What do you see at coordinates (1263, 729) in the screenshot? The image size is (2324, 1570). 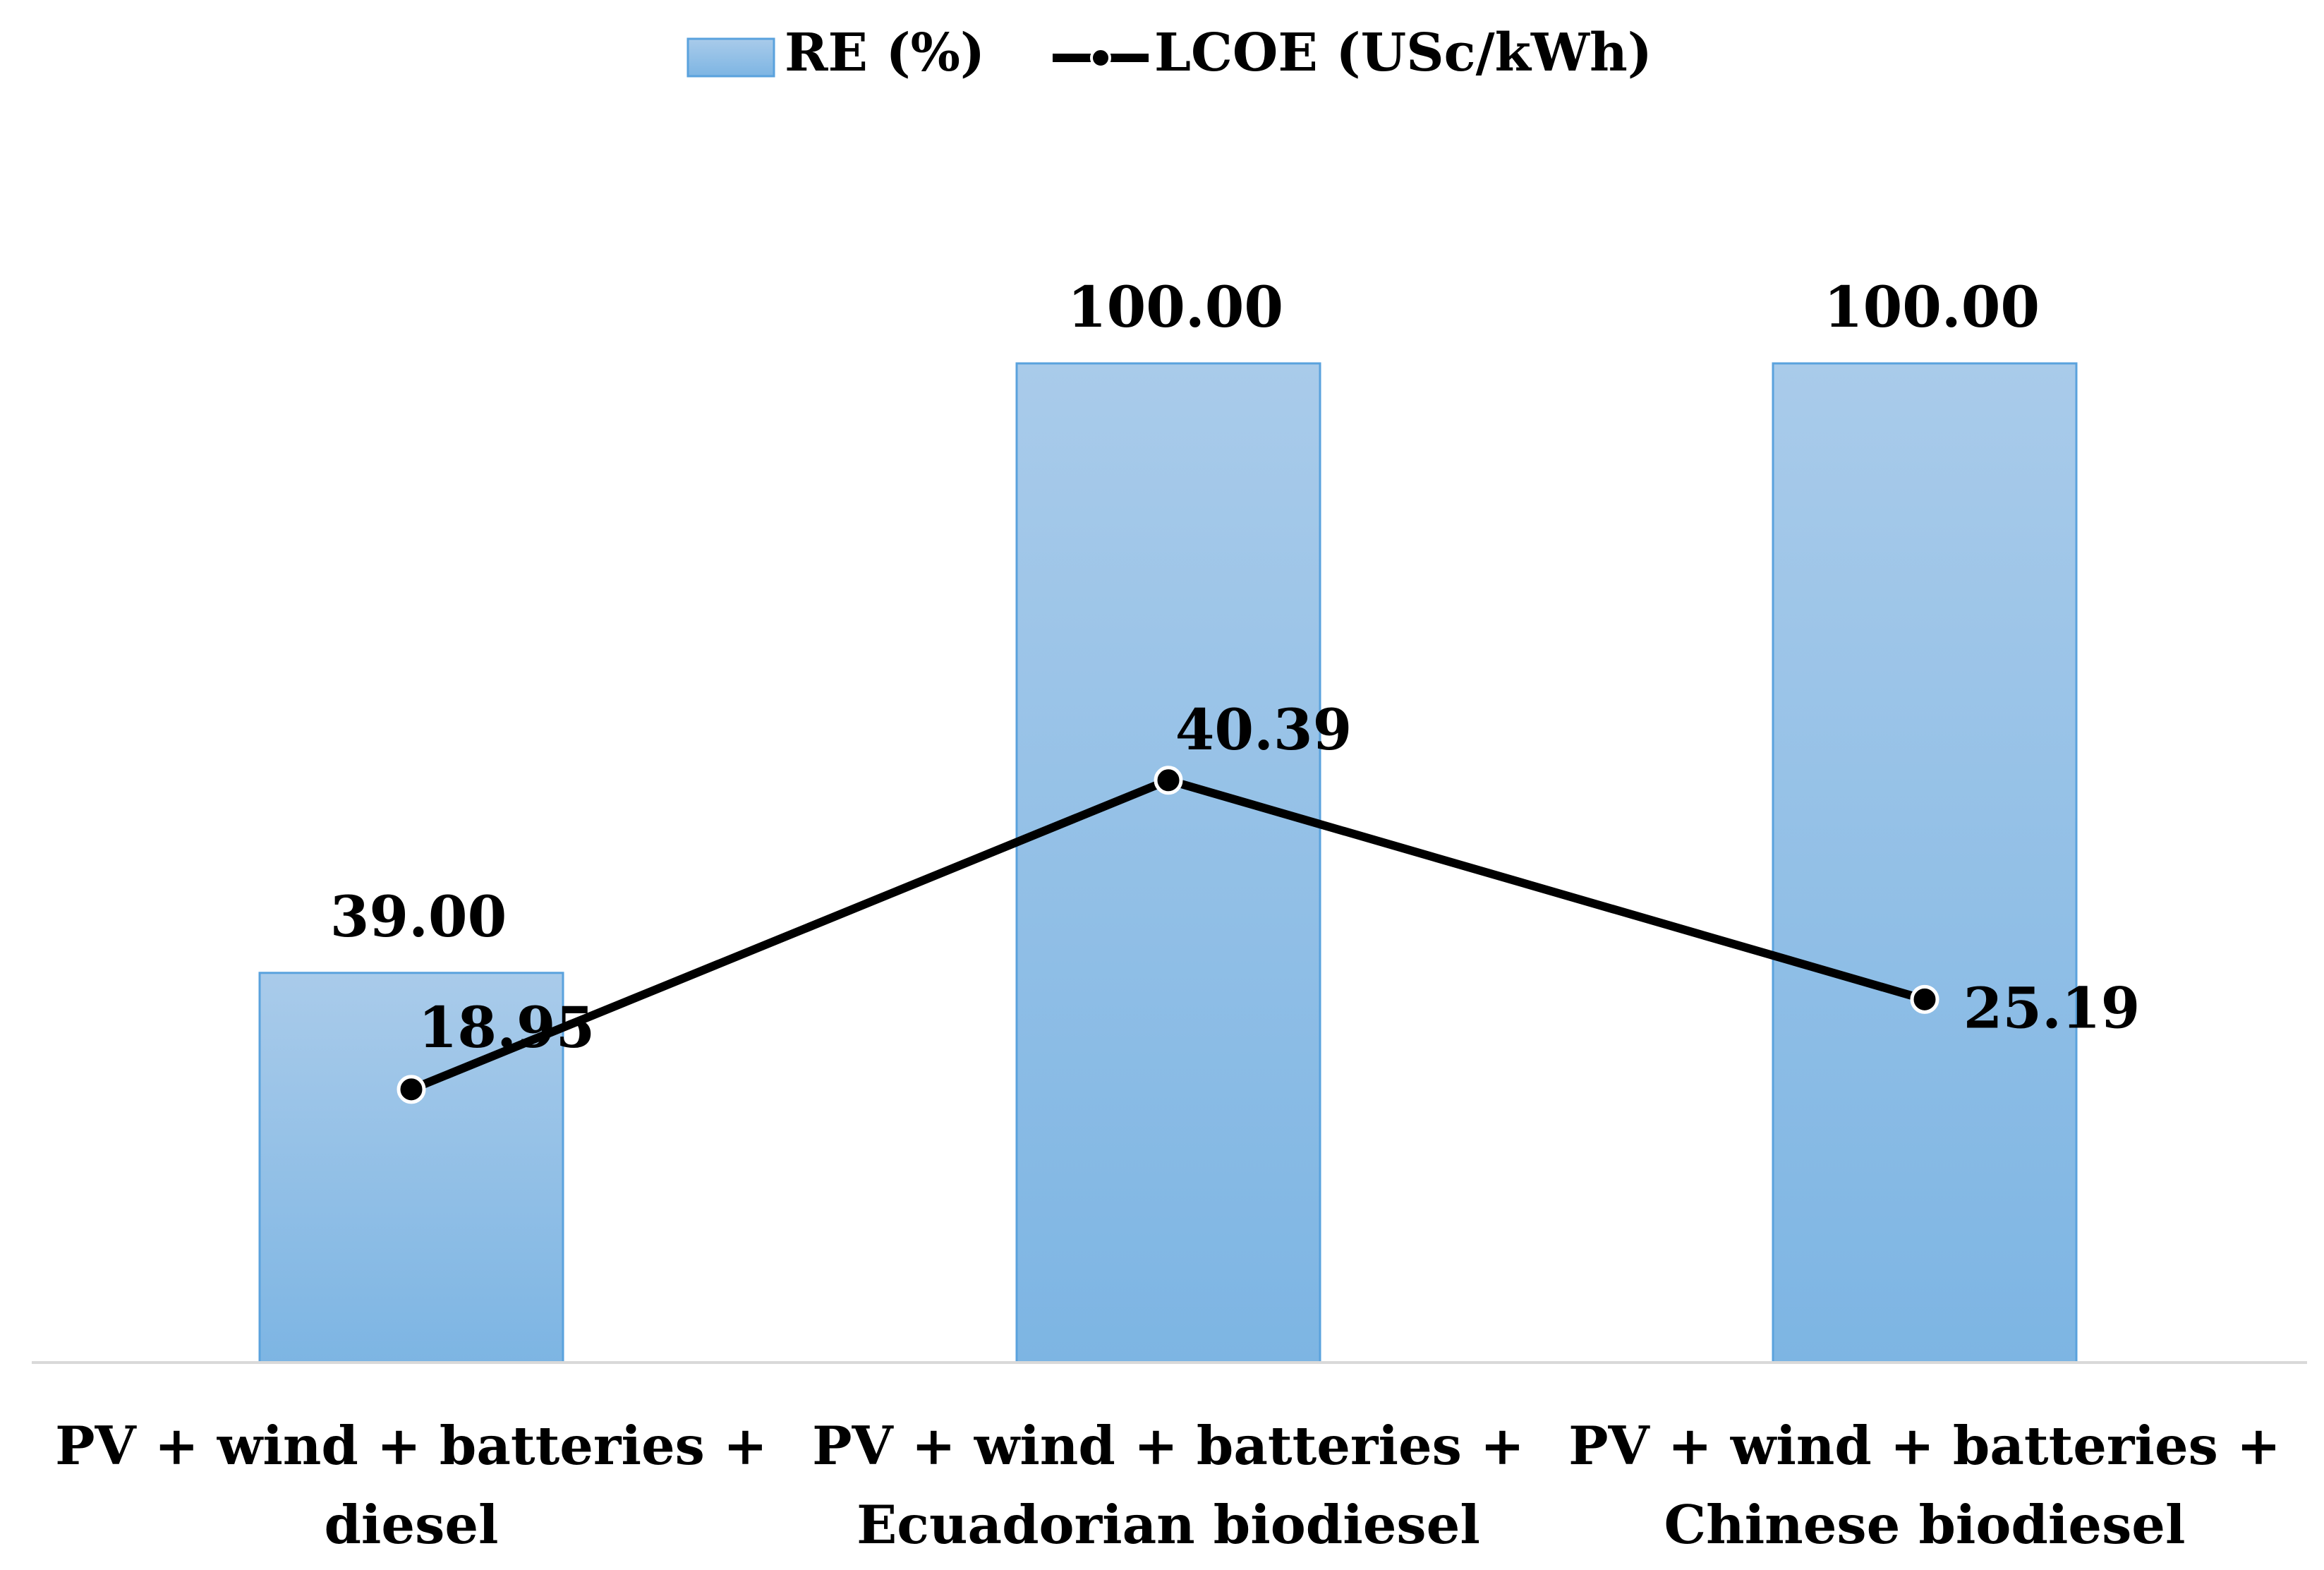 I see `line-value-label: 40.39` at bounding box center [1263, 729].